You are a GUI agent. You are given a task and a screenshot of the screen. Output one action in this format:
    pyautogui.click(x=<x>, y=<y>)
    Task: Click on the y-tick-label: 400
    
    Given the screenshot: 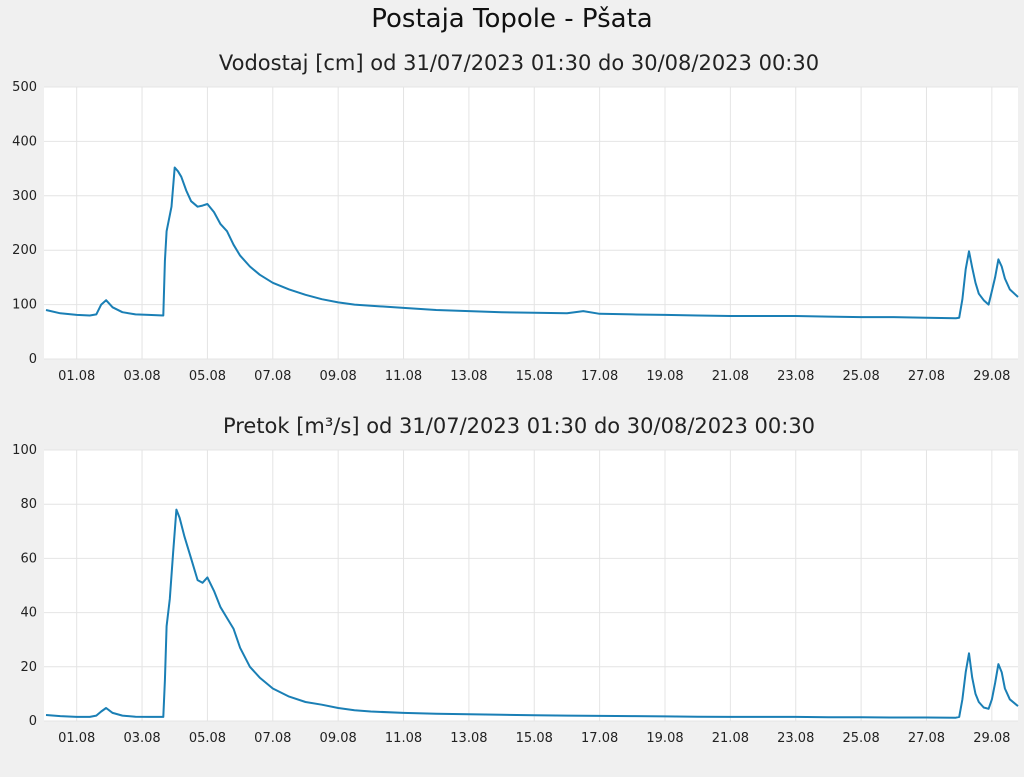 What is the action you would take?
    pyautogui.click(x=24, y=141)
    